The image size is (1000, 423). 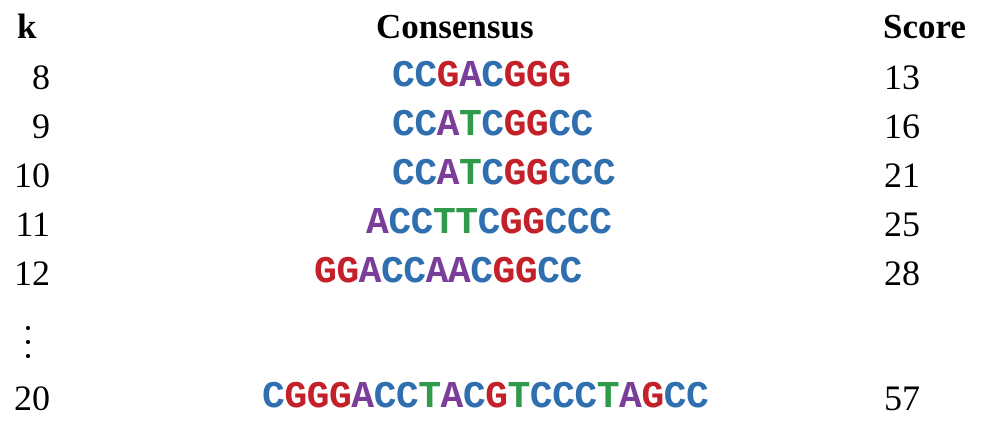 I want to click on header-k: k, so click(x=27, y=26).